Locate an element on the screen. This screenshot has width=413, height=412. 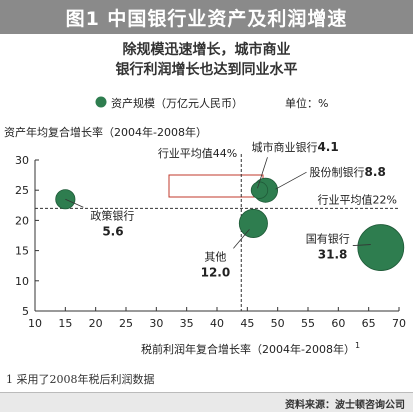
point-value: 5.6 is located at coordinates (112, 231).